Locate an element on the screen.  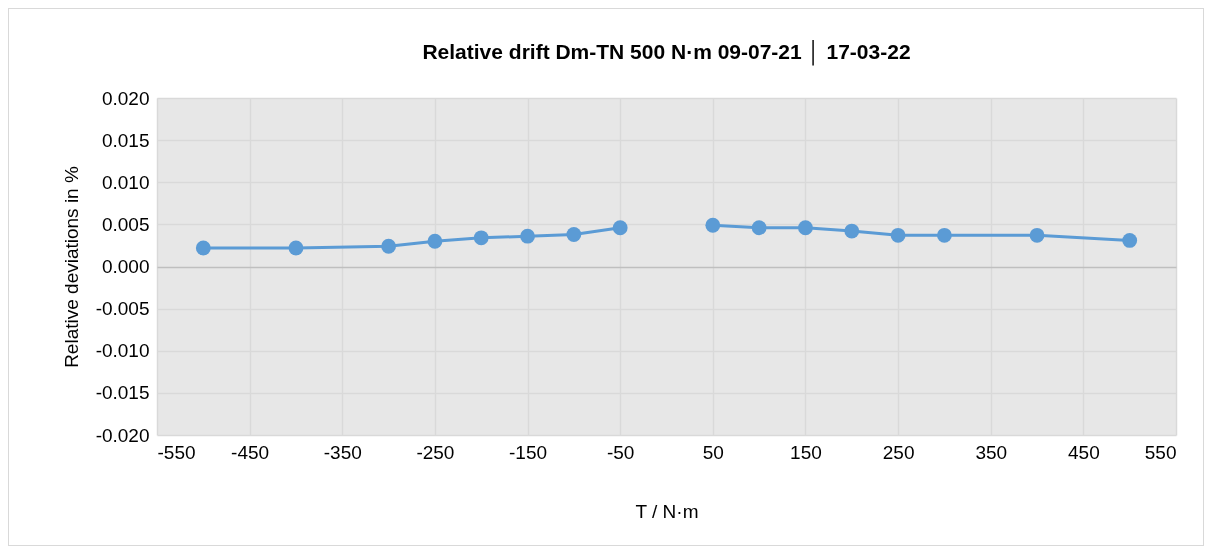
x-tick-label: -550 is located at coordinates (176, 452).